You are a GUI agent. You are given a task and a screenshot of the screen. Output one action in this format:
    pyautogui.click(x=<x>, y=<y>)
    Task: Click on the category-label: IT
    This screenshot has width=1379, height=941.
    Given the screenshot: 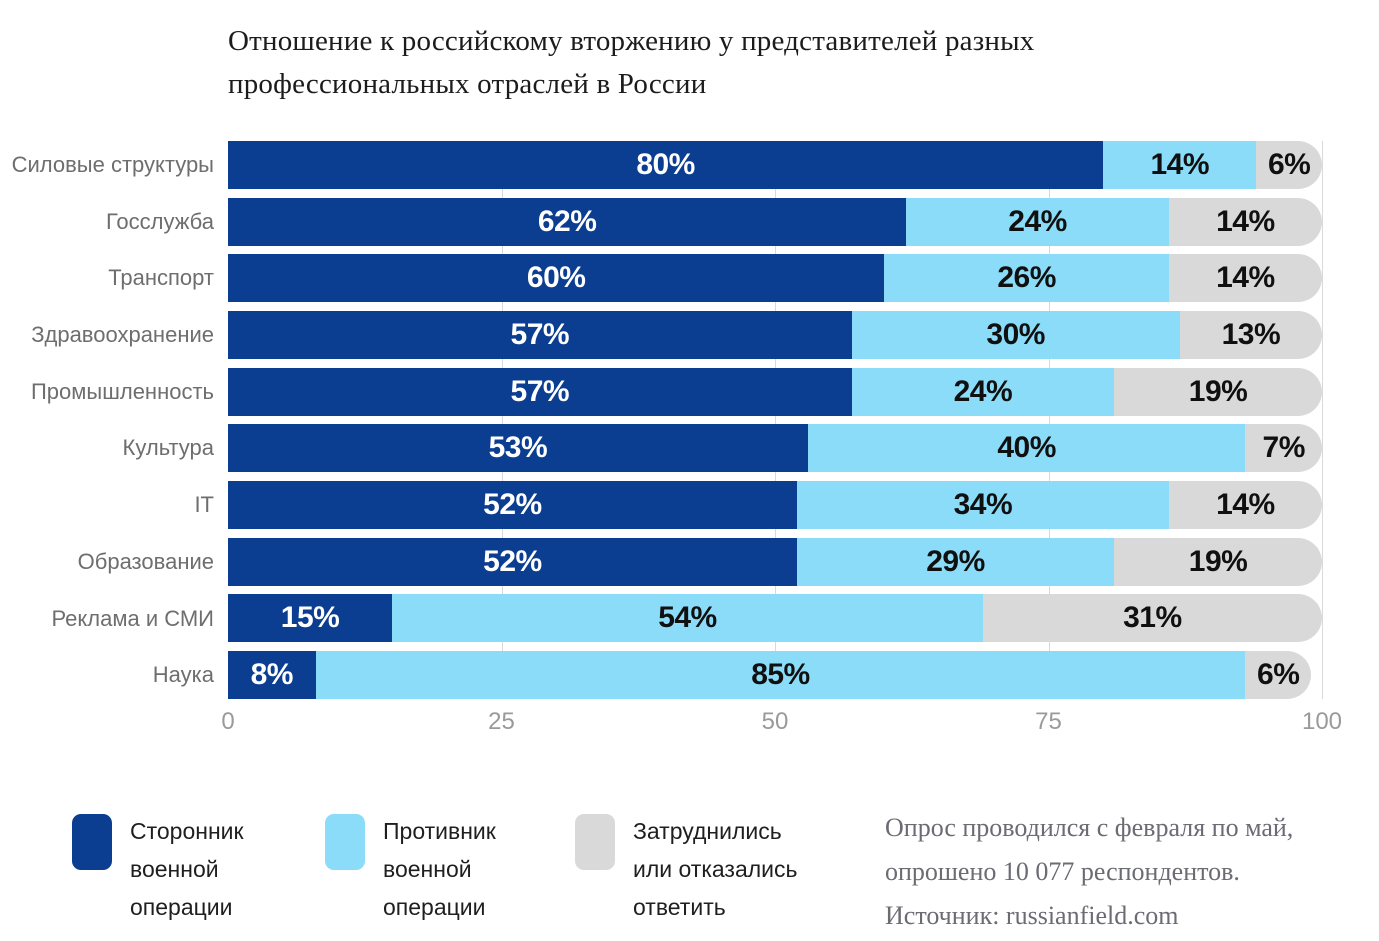 What is the action you would take?
    pyautogui.click(x=204, y=505)
    